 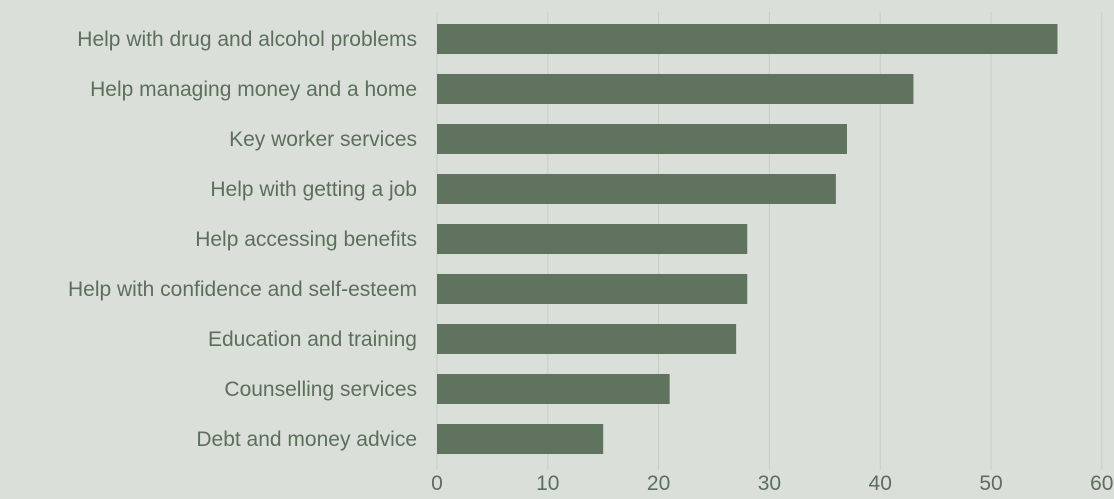 What do you see at coordinates (306, 439) in the screenshot?
I see `category-label: Debt and money advice` at bounding box center [306, 439].